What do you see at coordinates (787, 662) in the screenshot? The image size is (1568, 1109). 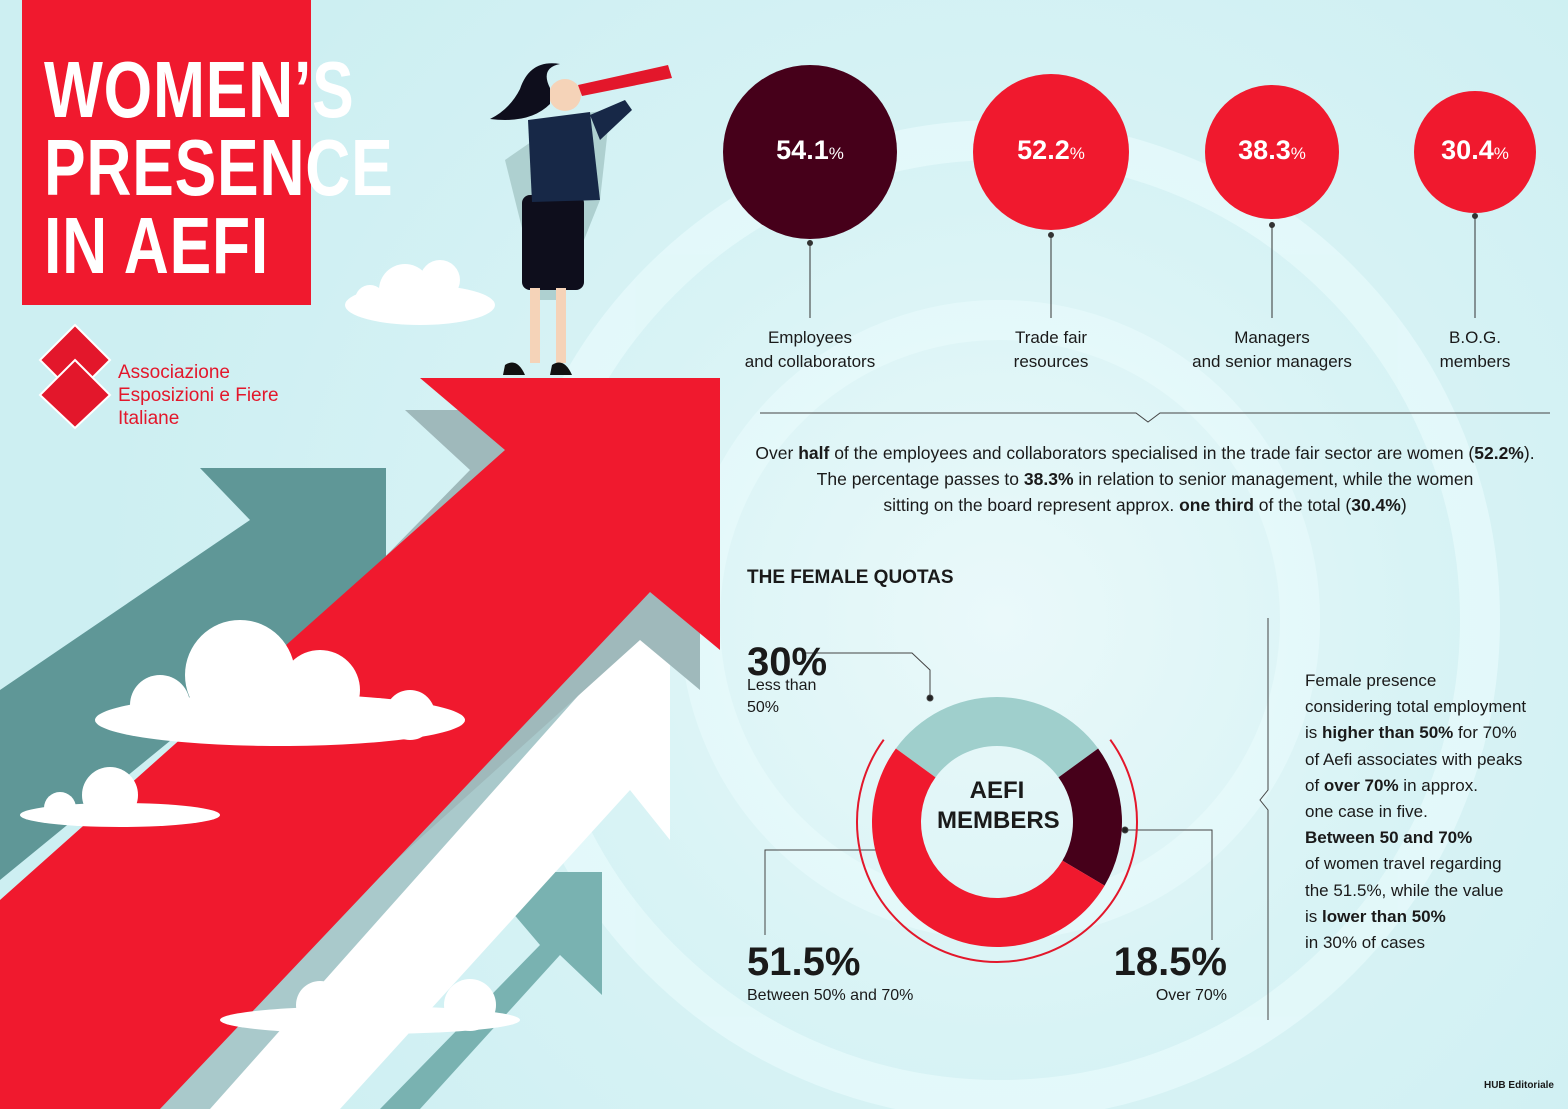 I see `value-label: 30%` at bounding box center [787, 662].